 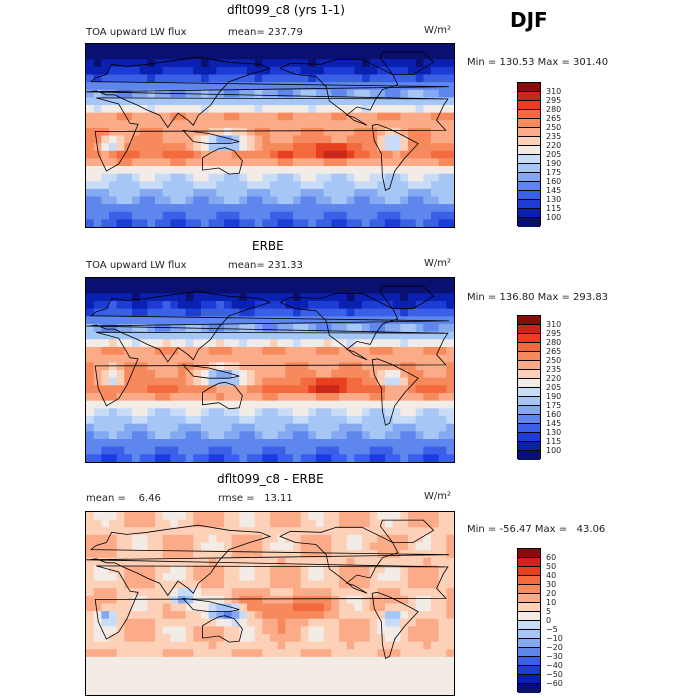 I want to click on panel-2-heatmap, so click(x=270, y=370).